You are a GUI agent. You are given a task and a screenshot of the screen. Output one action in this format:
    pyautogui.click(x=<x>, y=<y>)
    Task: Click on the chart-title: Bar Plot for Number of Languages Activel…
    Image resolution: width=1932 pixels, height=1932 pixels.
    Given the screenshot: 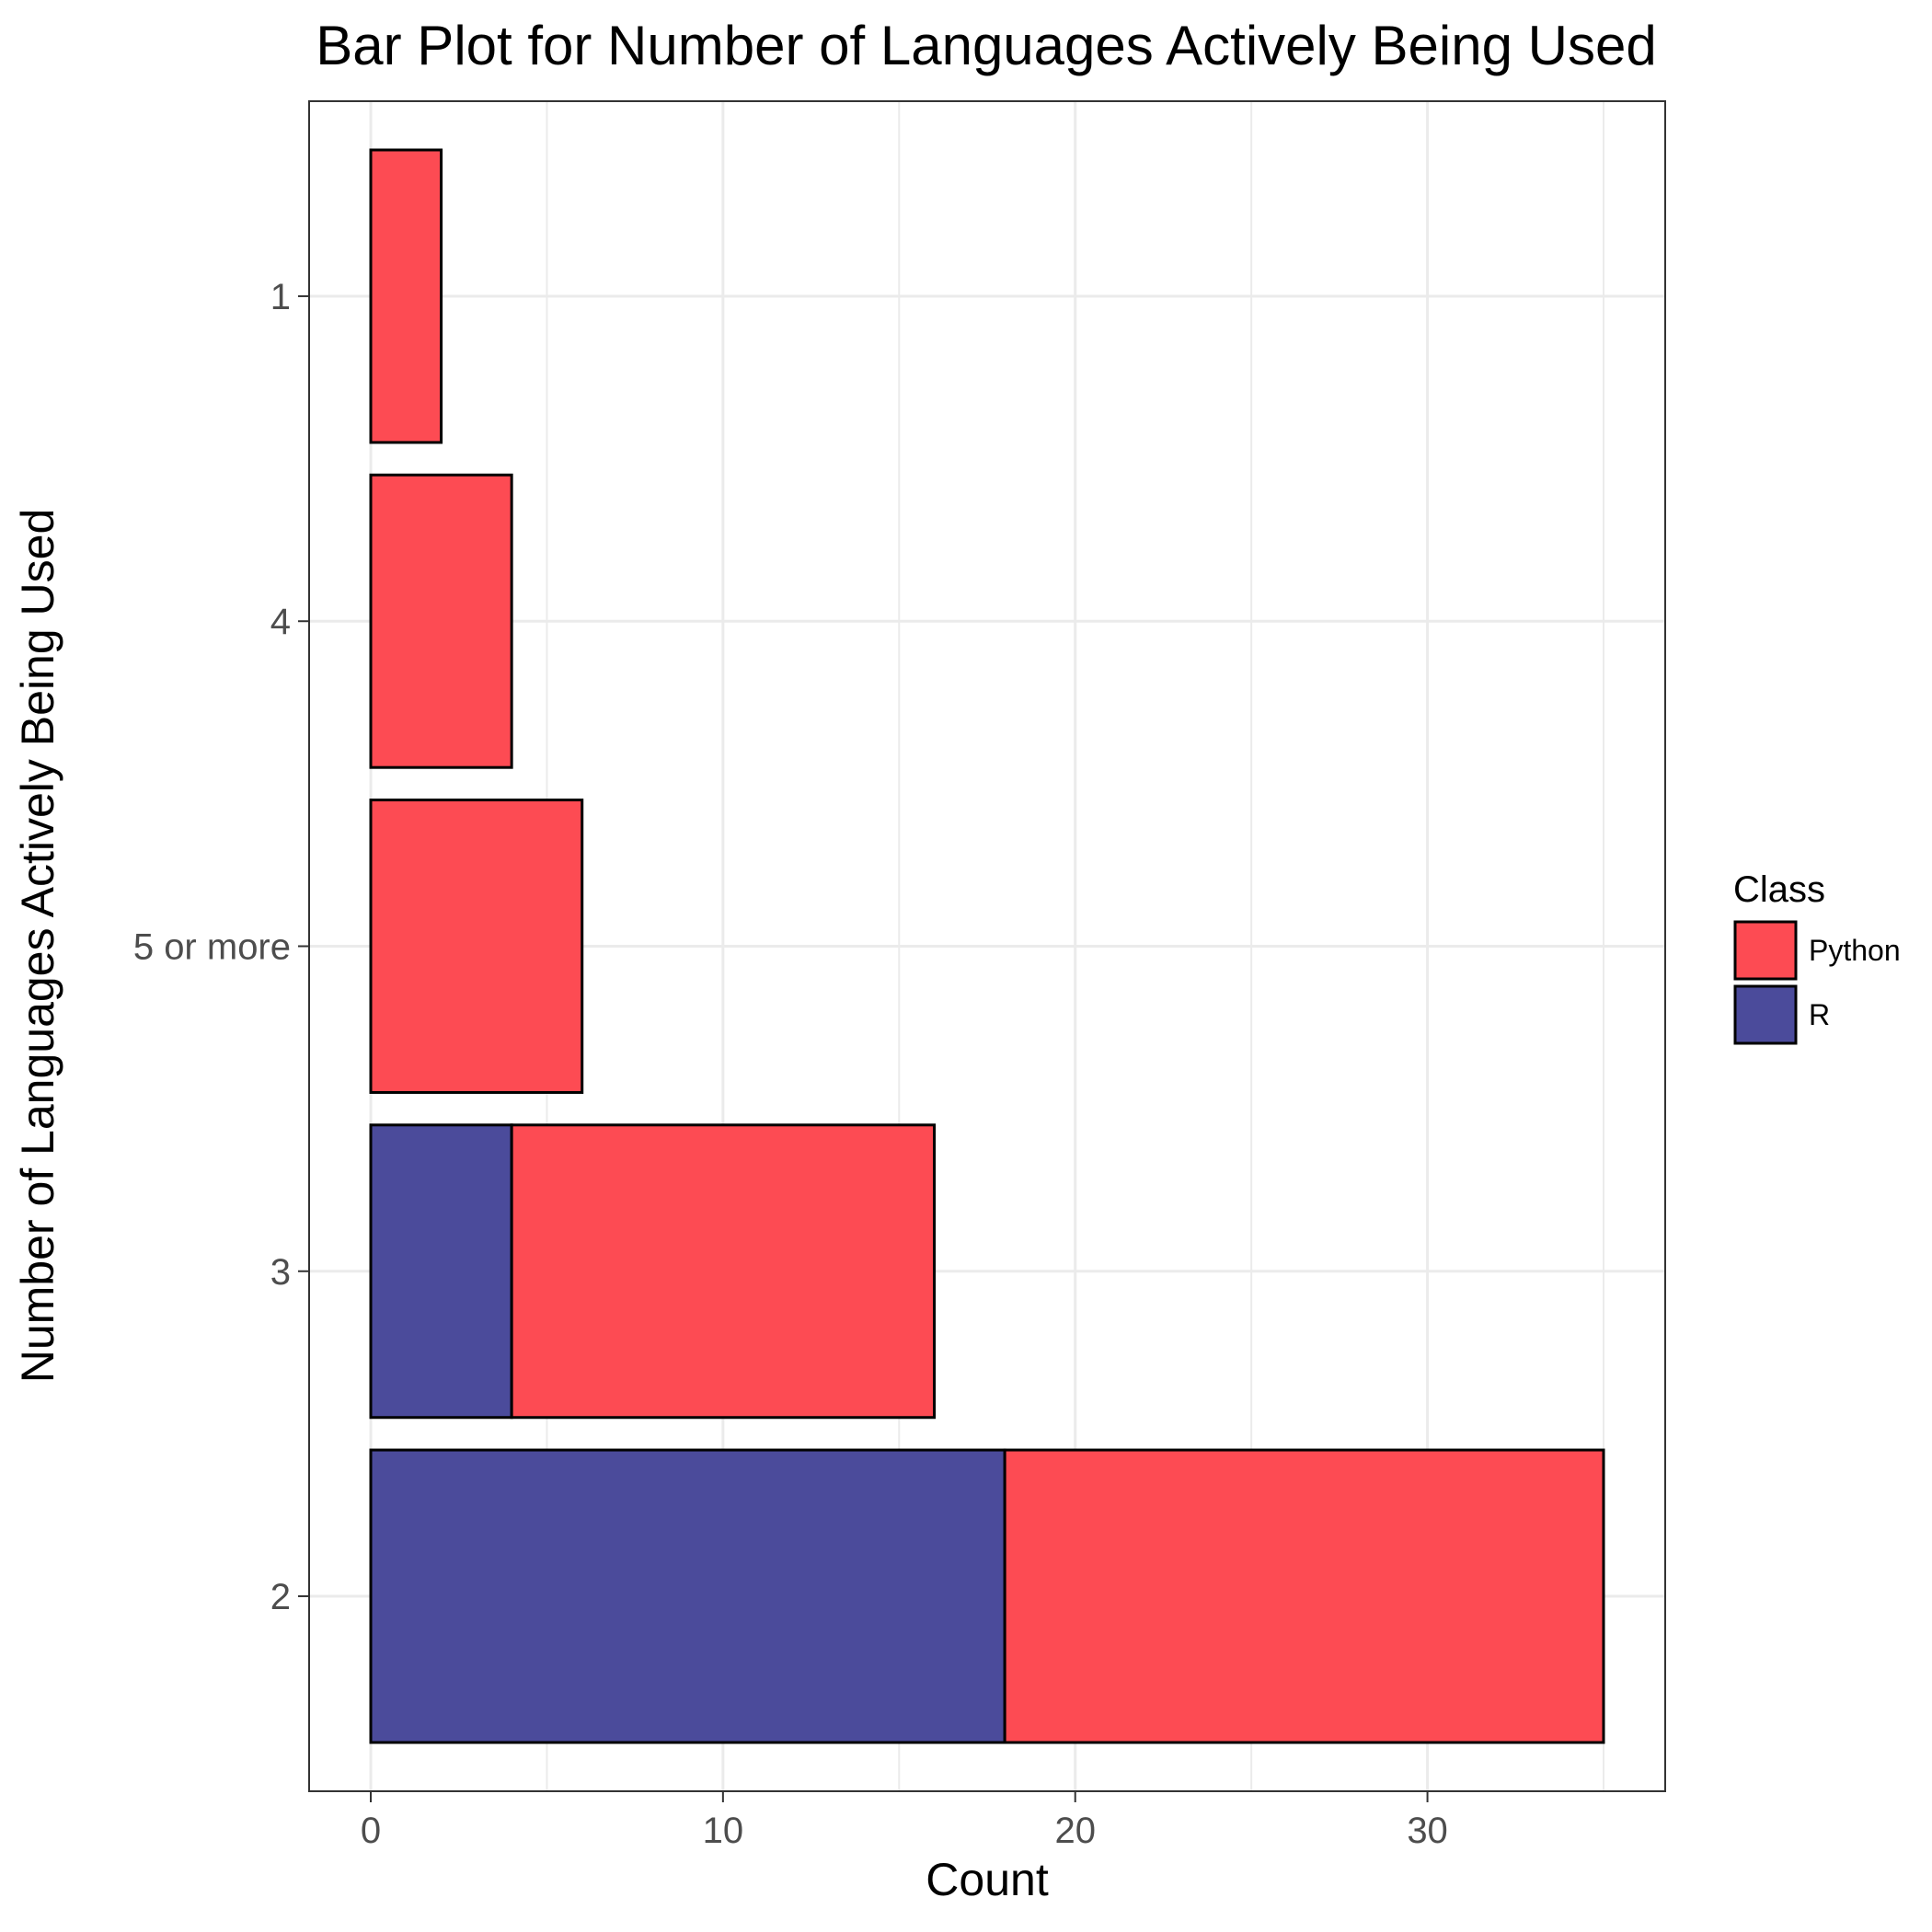 What is the action you would take?
    pyautogui.click(x=986, y=45)
    